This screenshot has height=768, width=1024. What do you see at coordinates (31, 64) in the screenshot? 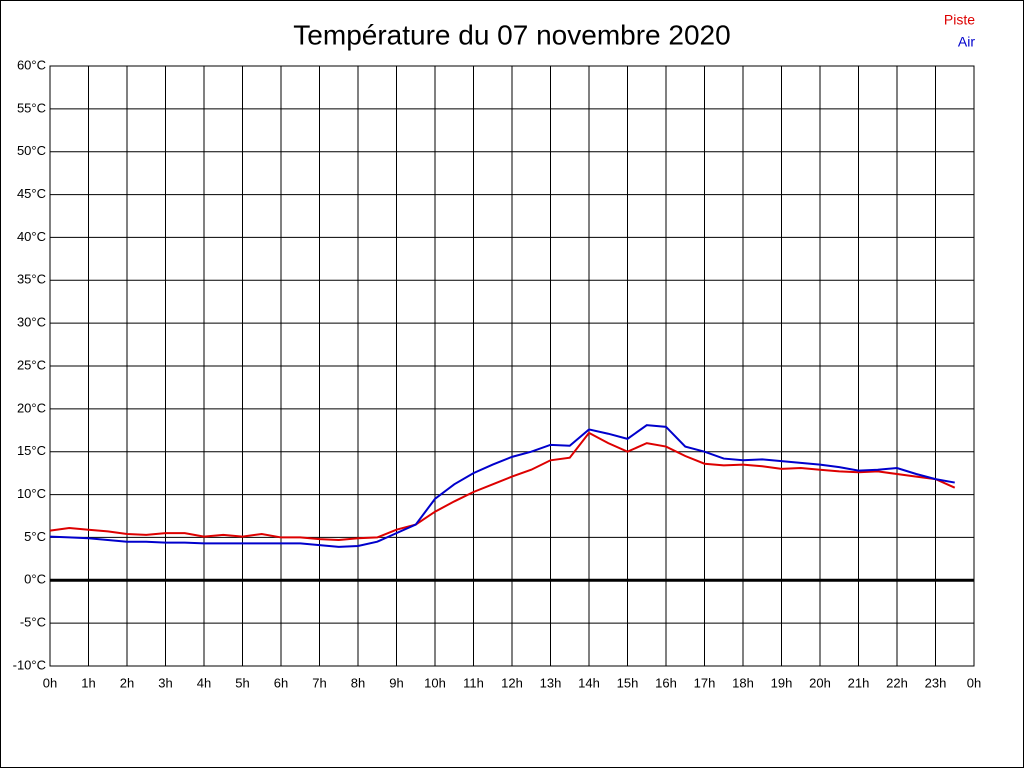
I see `y-tick-label: 60°C` at bounding box center [31, 64].